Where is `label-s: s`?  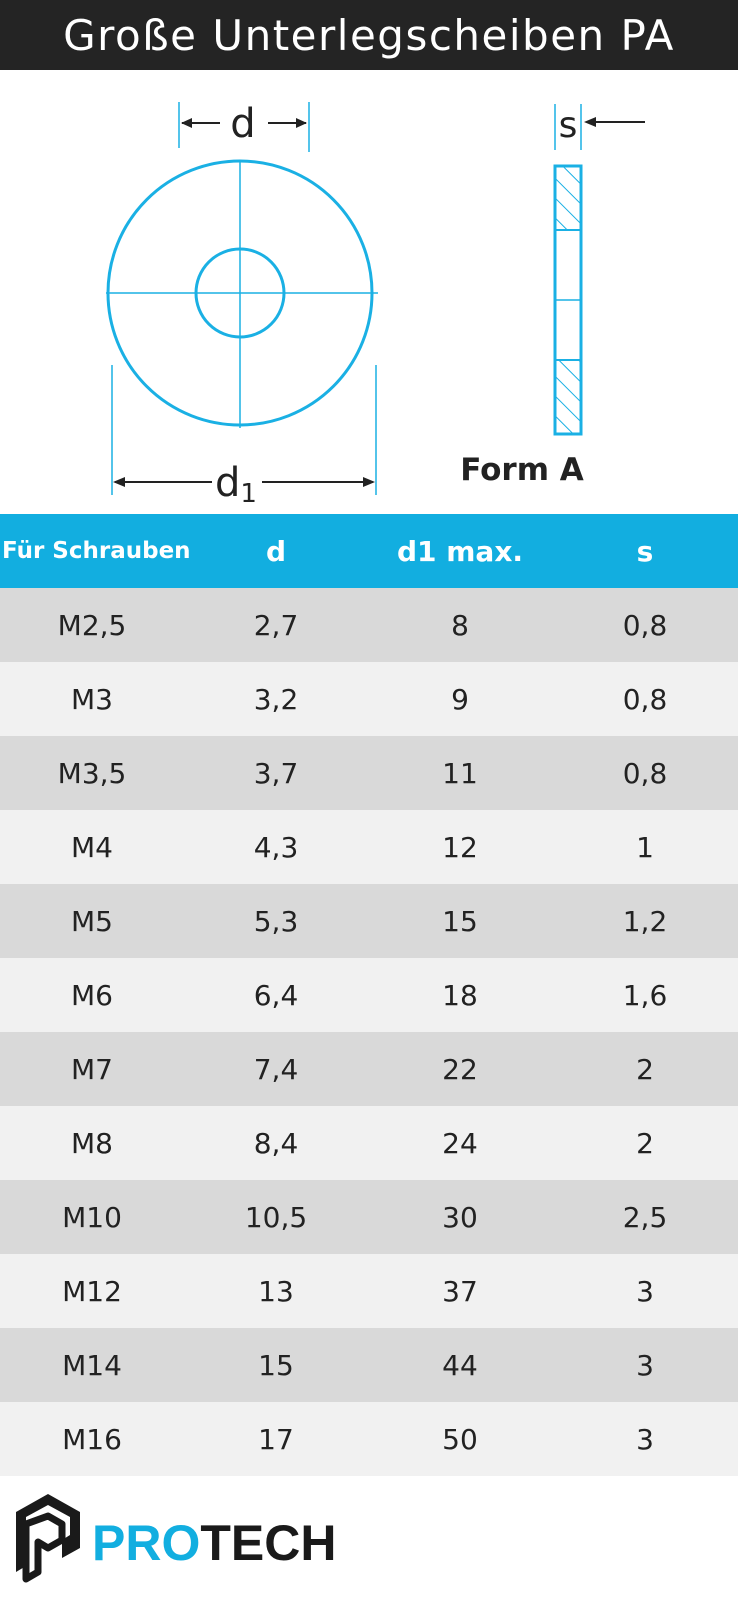
label-s: s is located at coordinates (568, 125).